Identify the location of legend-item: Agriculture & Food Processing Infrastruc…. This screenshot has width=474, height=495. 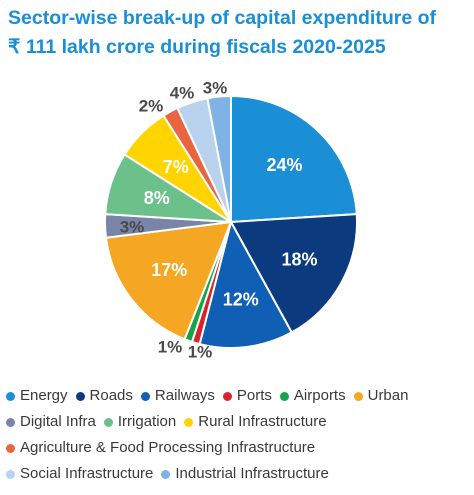
(160, 448).